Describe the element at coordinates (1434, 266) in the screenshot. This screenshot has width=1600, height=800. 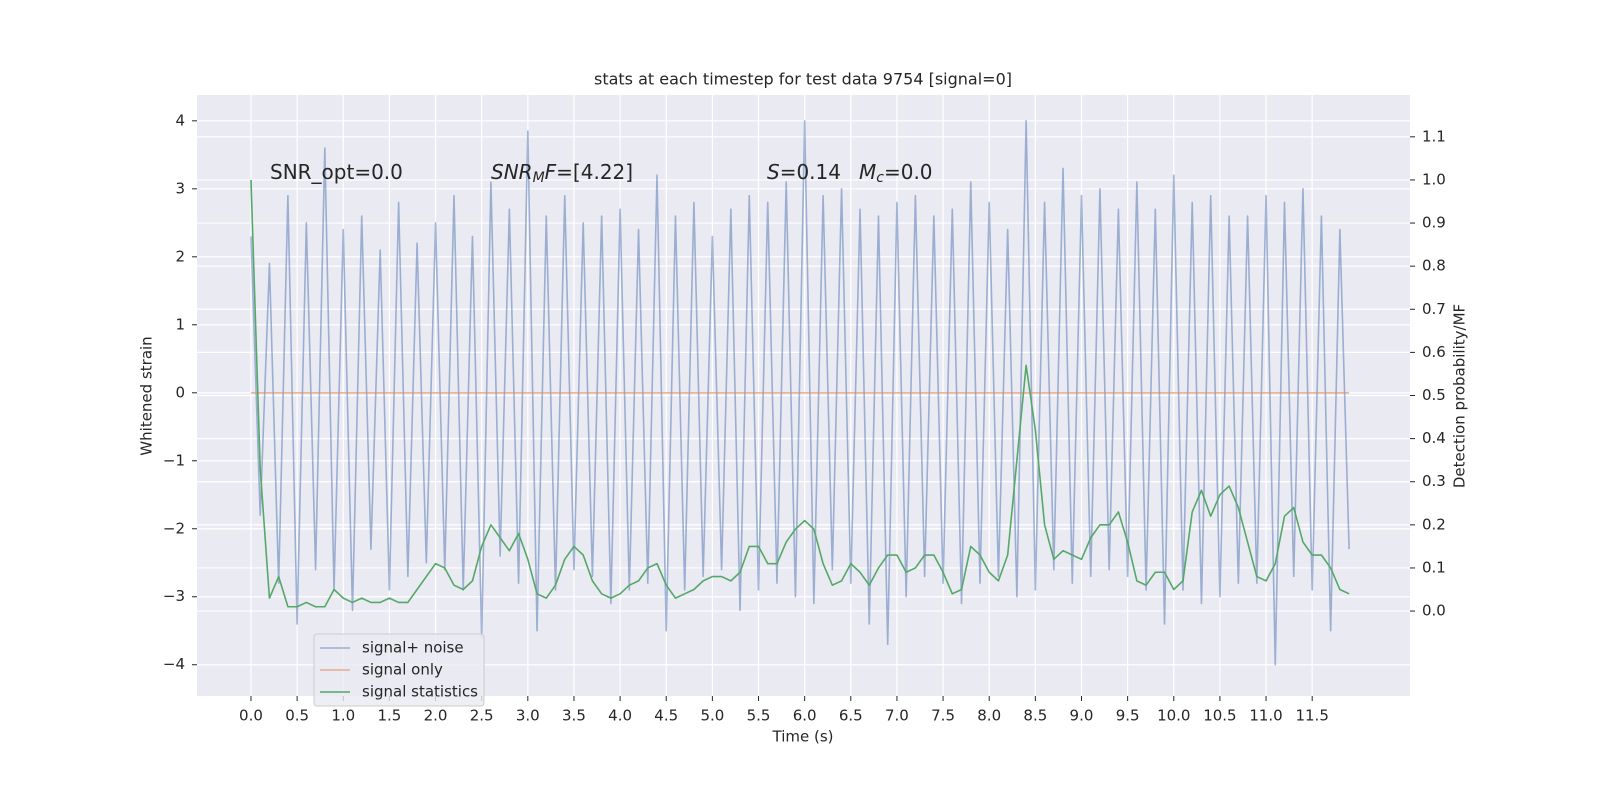
I see `y2-tick-label: 0.8` at that location.